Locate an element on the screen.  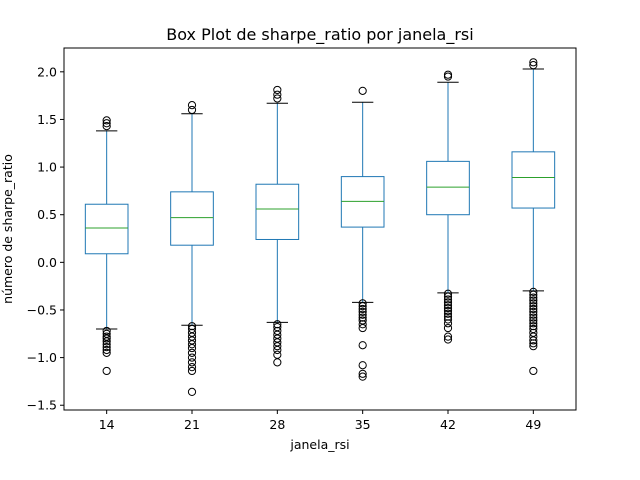
x-tick-label: 21 is located at coordinates (192, 424).